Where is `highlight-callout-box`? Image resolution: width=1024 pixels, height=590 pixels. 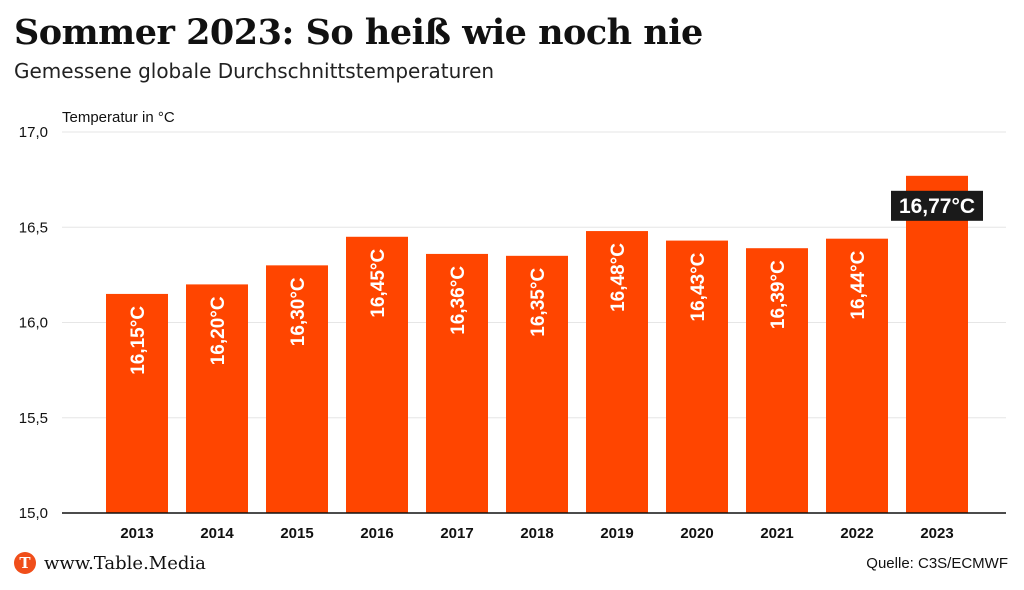 highlight-callout-box is located at coordinates (937, 205).